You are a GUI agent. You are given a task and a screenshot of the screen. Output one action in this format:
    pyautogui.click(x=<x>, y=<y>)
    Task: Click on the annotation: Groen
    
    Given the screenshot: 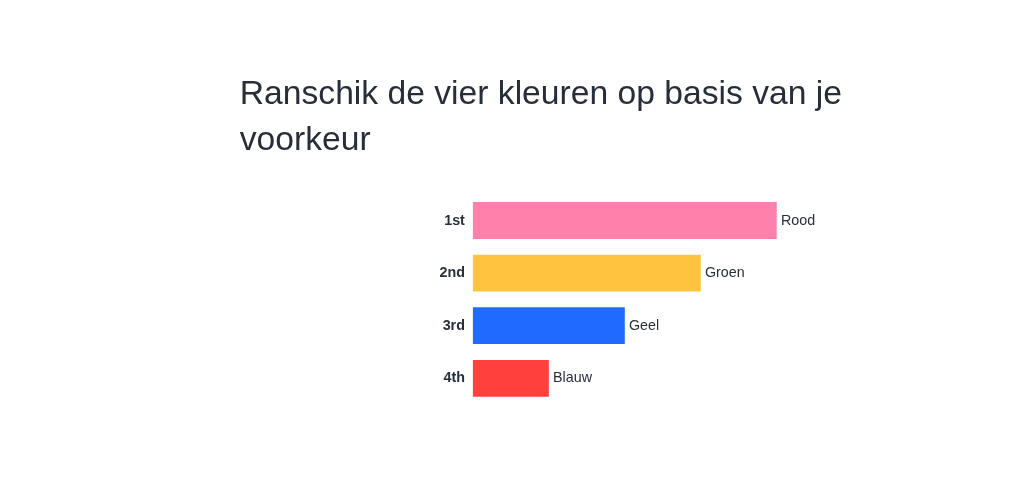 What is the action you would take?
    pyautogui.click(x=724, y=272)
    